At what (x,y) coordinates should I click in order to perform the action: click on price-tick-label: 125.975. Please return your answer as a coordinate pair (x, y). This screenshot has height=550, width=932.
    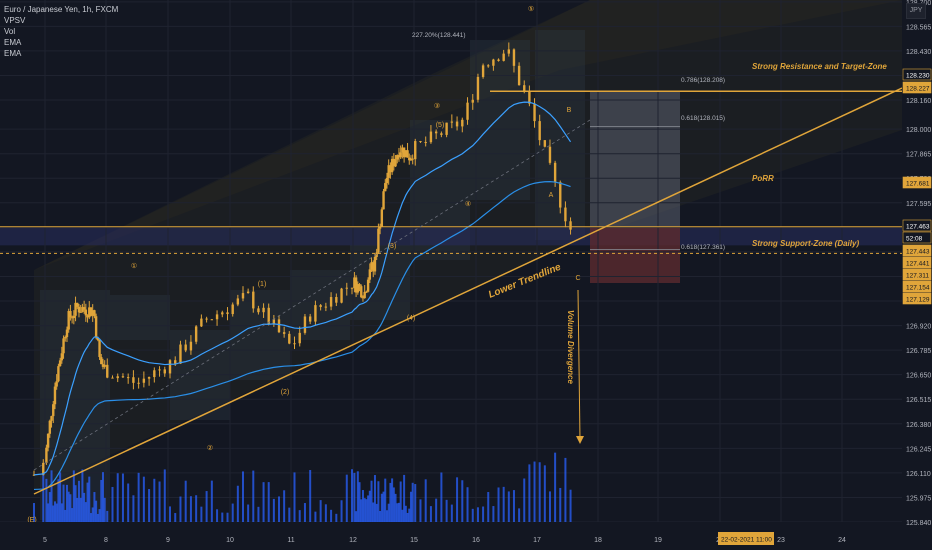
    Looking at the image, I should click on (918, 498).